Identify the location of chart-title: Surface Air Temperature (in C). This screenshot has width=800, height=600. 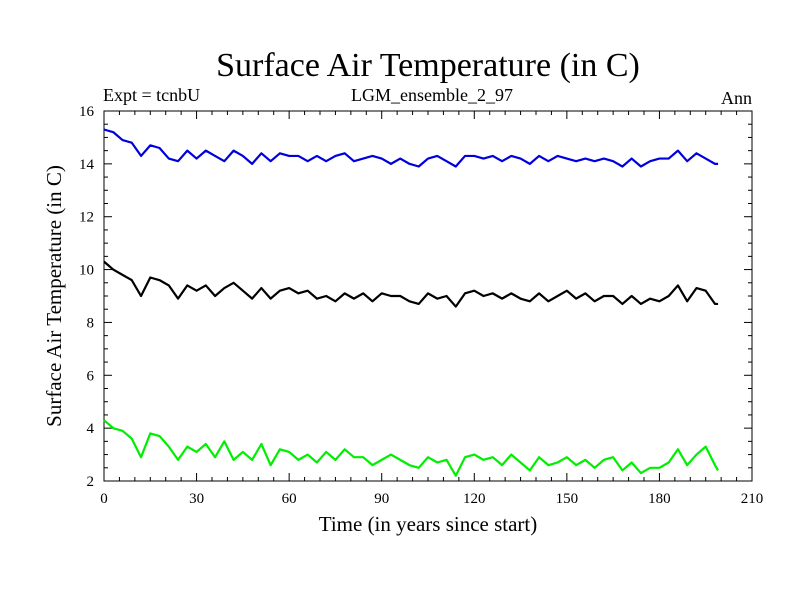
(428, 65).